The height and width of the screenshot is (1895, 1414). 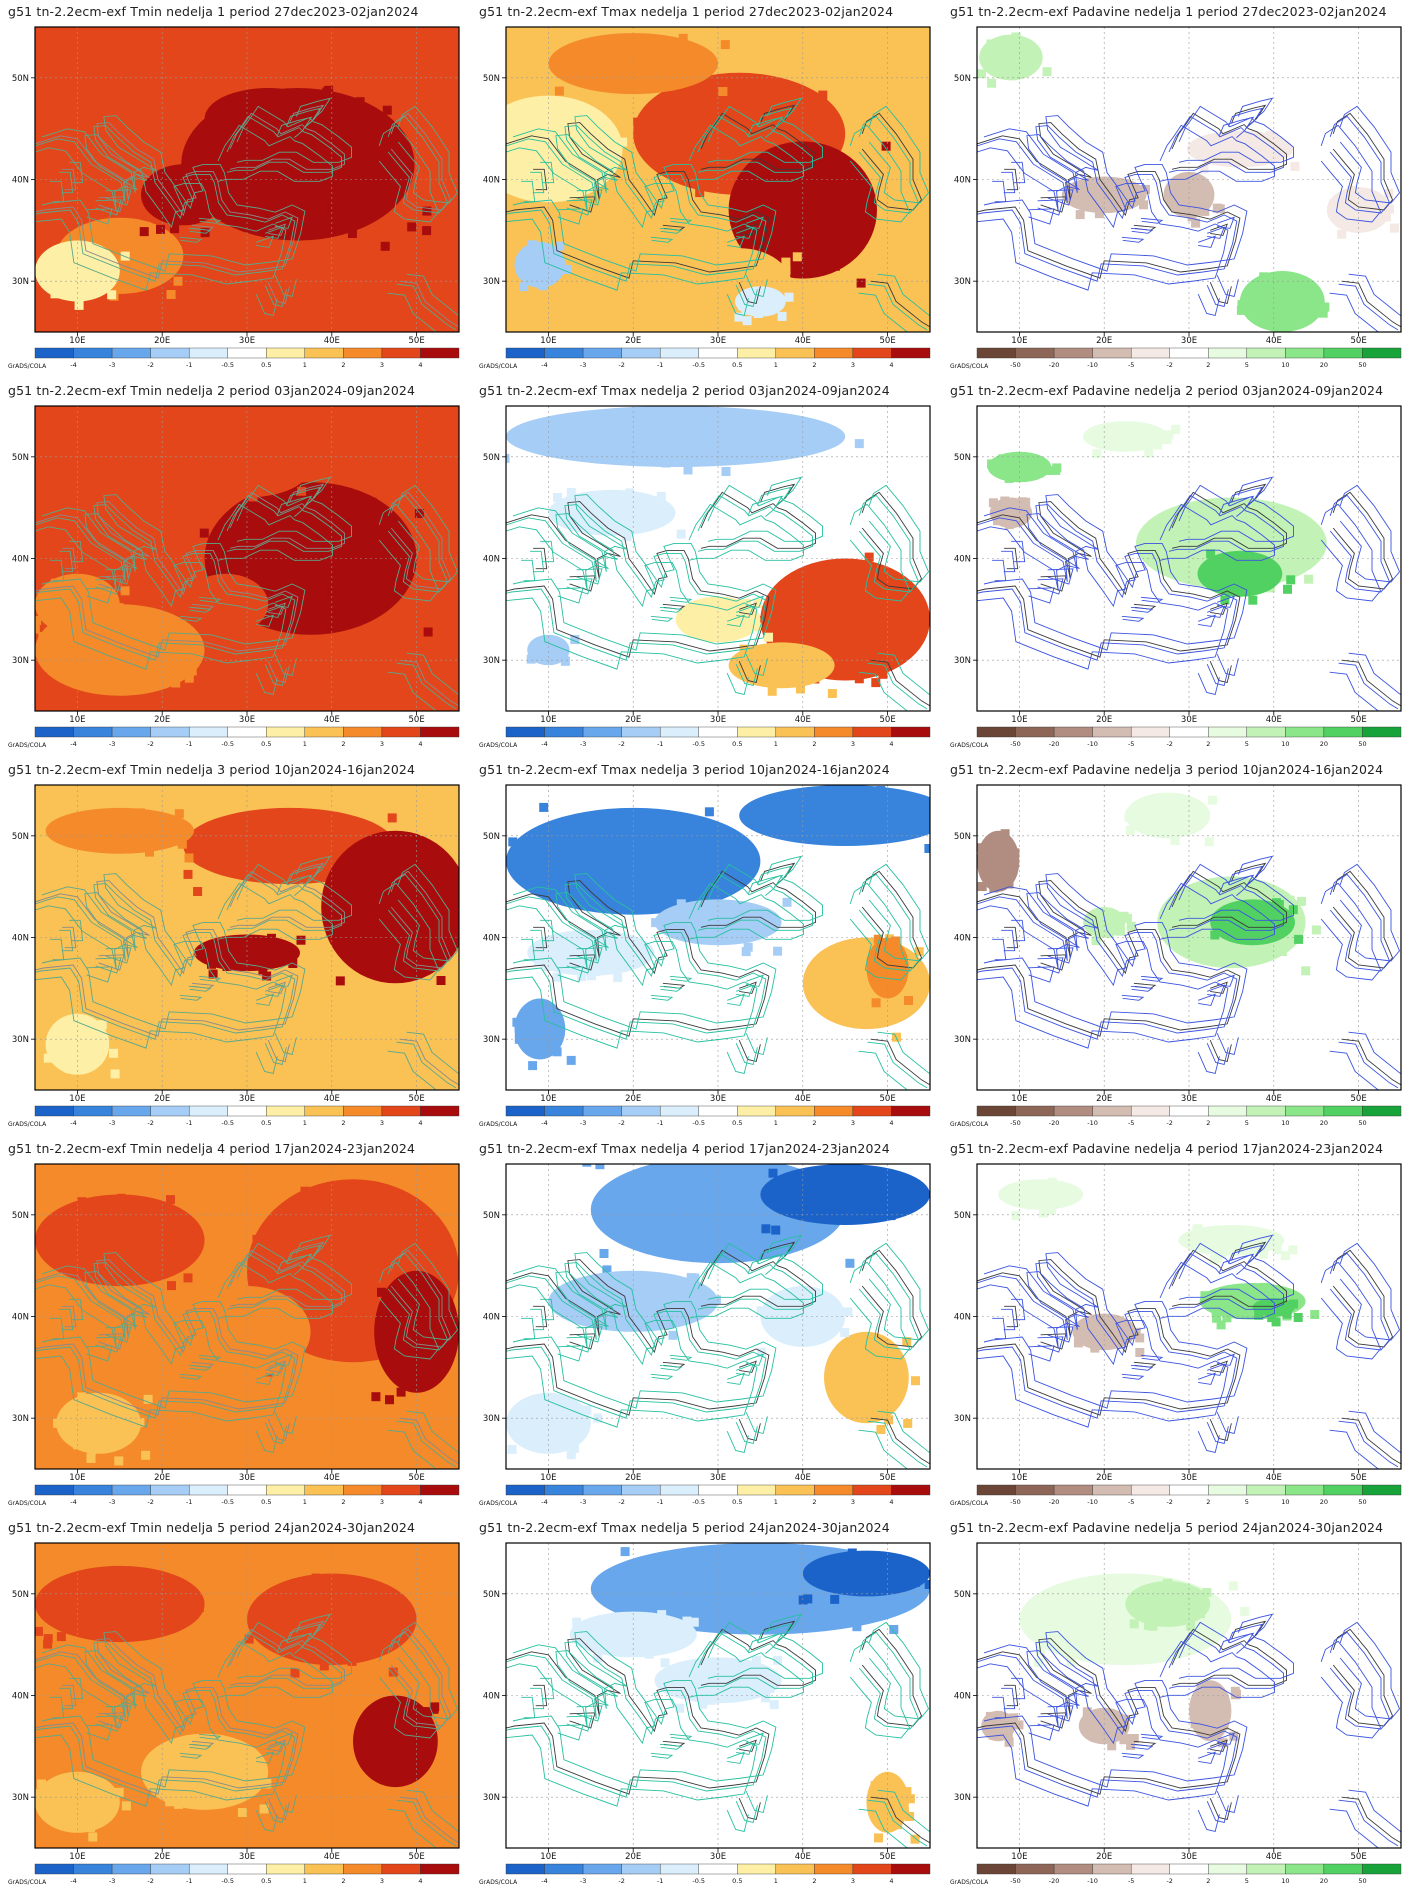 What do you see at coordinates (776, 365) in the screenshot?
I see `colorbar-label: 1` at bounding box center [776, 365].